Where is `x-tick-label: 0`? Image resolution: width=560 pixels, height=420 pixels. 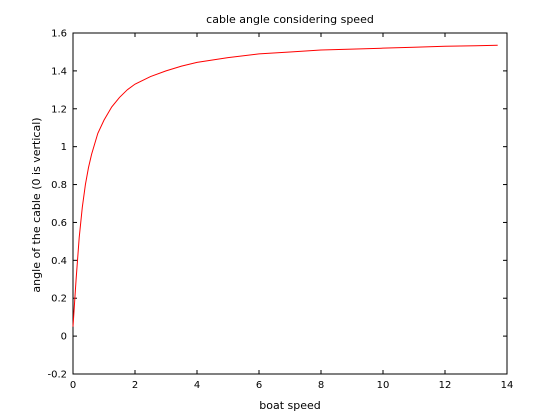 x-tick-label: 0 is located at coordinates (73, 385).